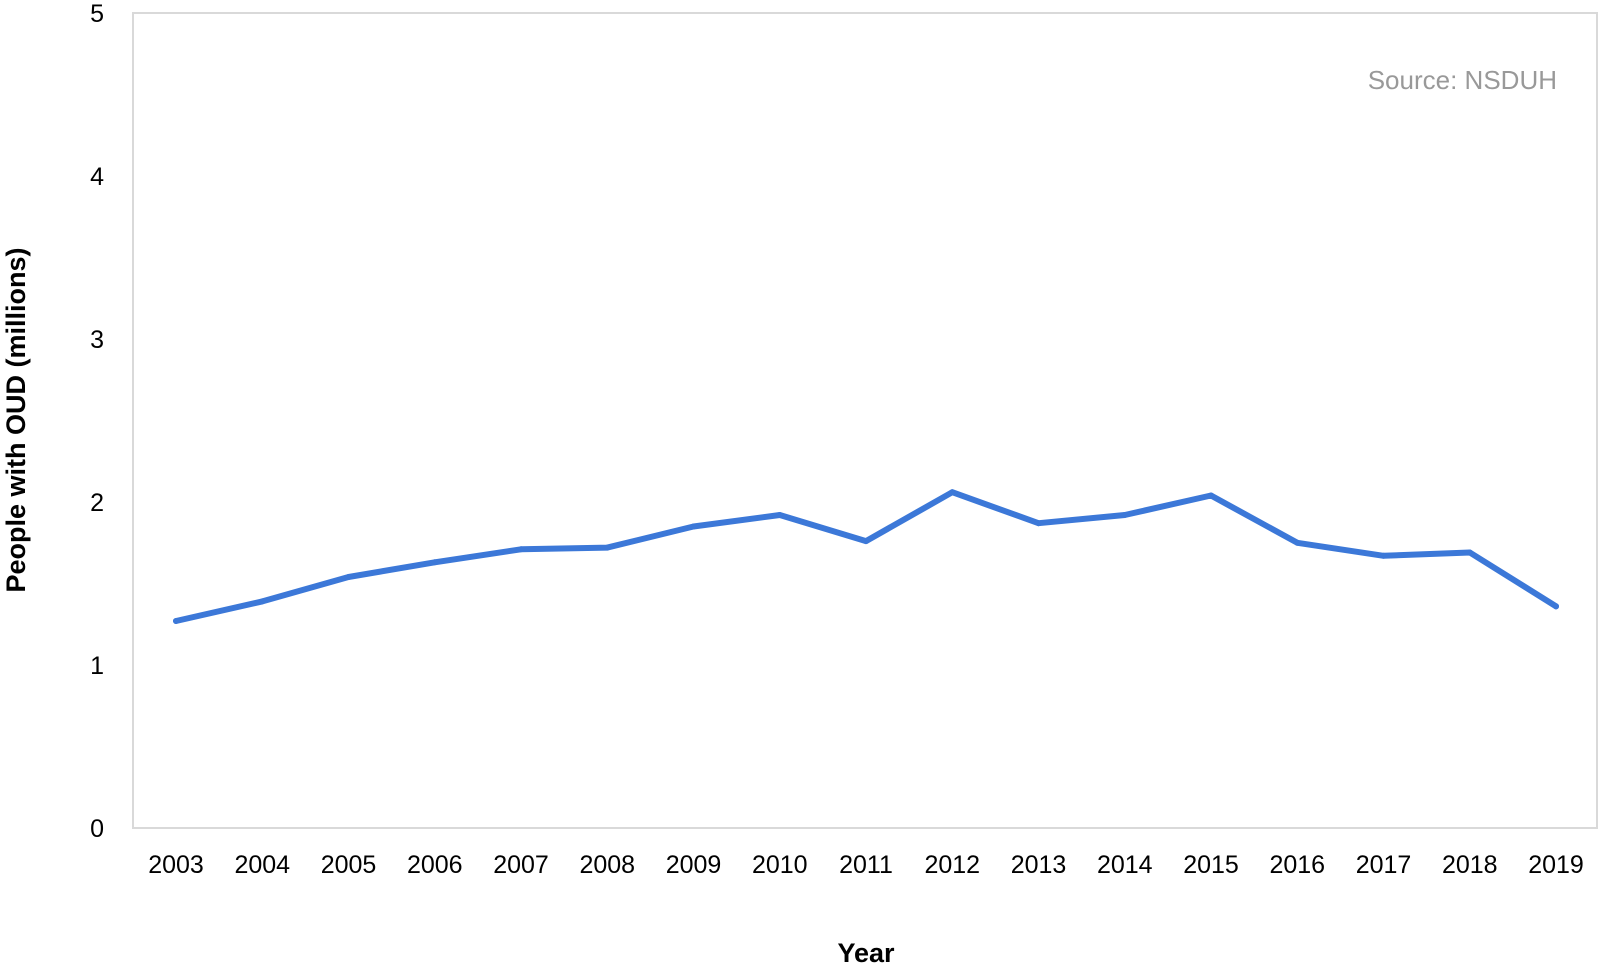 This screenshot has height=971, width=1600. What do you see at coordinates (866, 953) in the screenshot?
I see `x-axis-title: Year` at bounding box center [866, 953].